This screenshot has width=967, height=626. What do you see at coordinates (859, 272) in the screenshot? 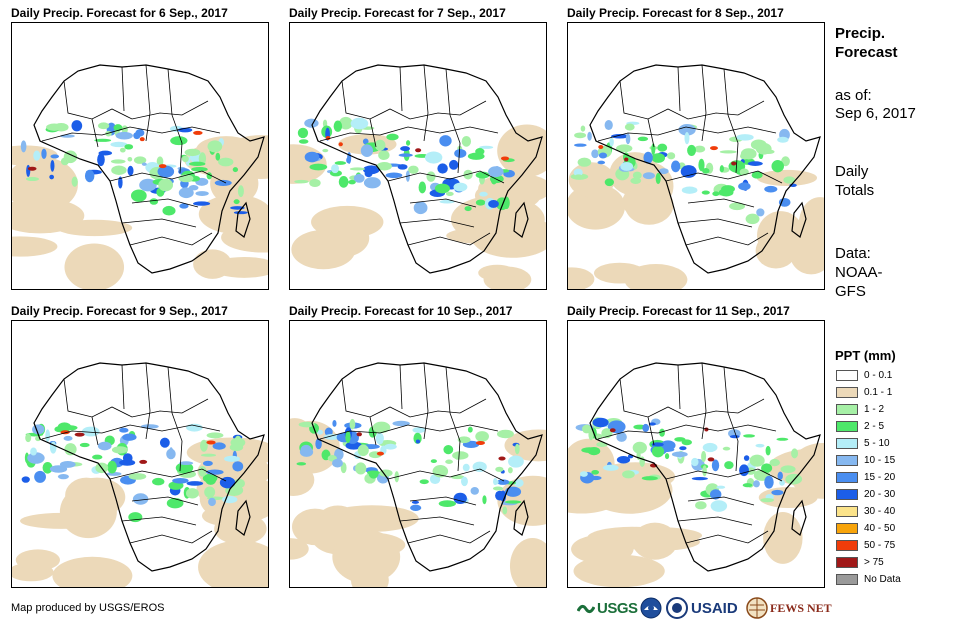
I see `data-source-line2: NOAA-` at bounding box center [859, 272].